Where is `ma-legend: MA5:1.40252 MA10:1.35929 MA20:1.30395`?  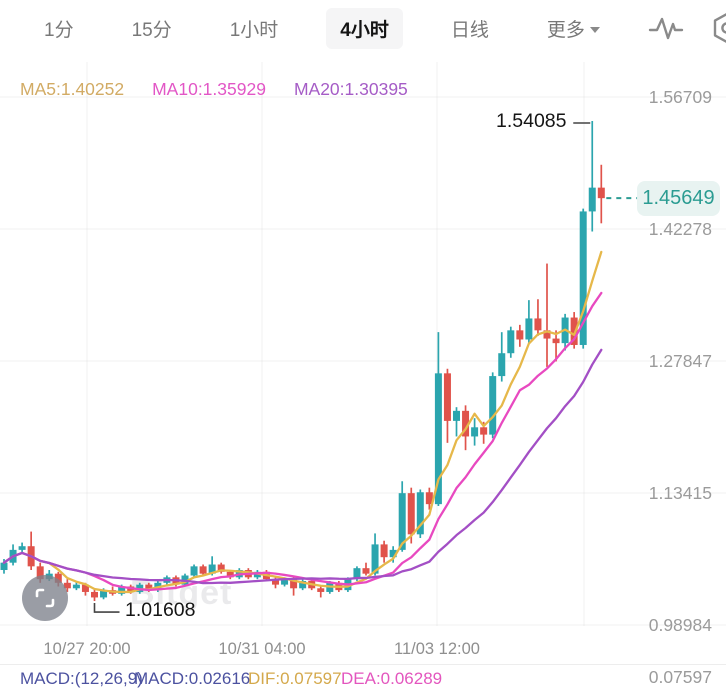 ma-legend: MA5:1.40252 MA10:1.35929 MA20:1.30395 is located at coordinates (214, 89).